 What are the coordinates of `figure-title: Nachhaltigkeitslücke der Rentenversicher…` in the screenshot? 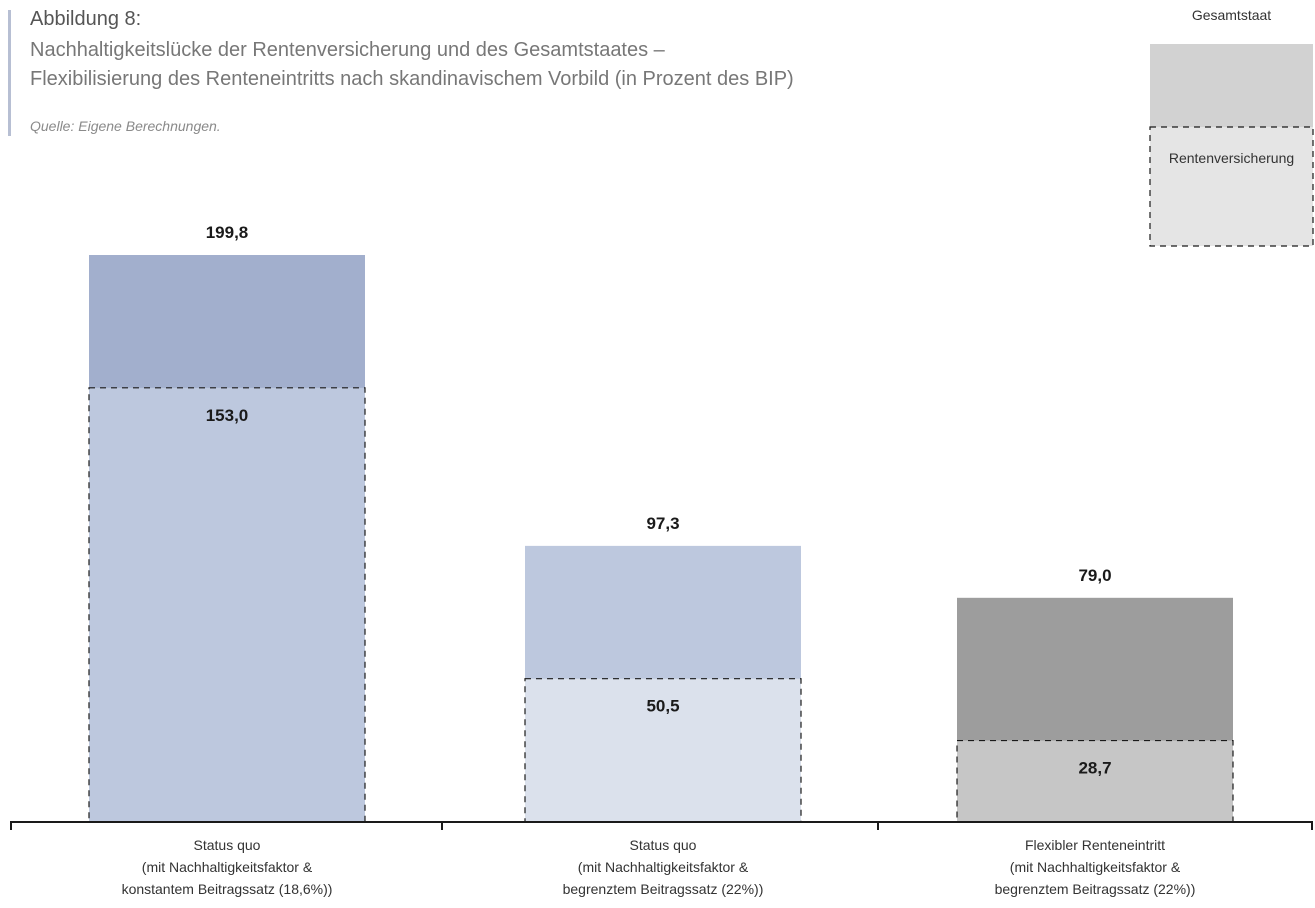 It's located at (412, 65).